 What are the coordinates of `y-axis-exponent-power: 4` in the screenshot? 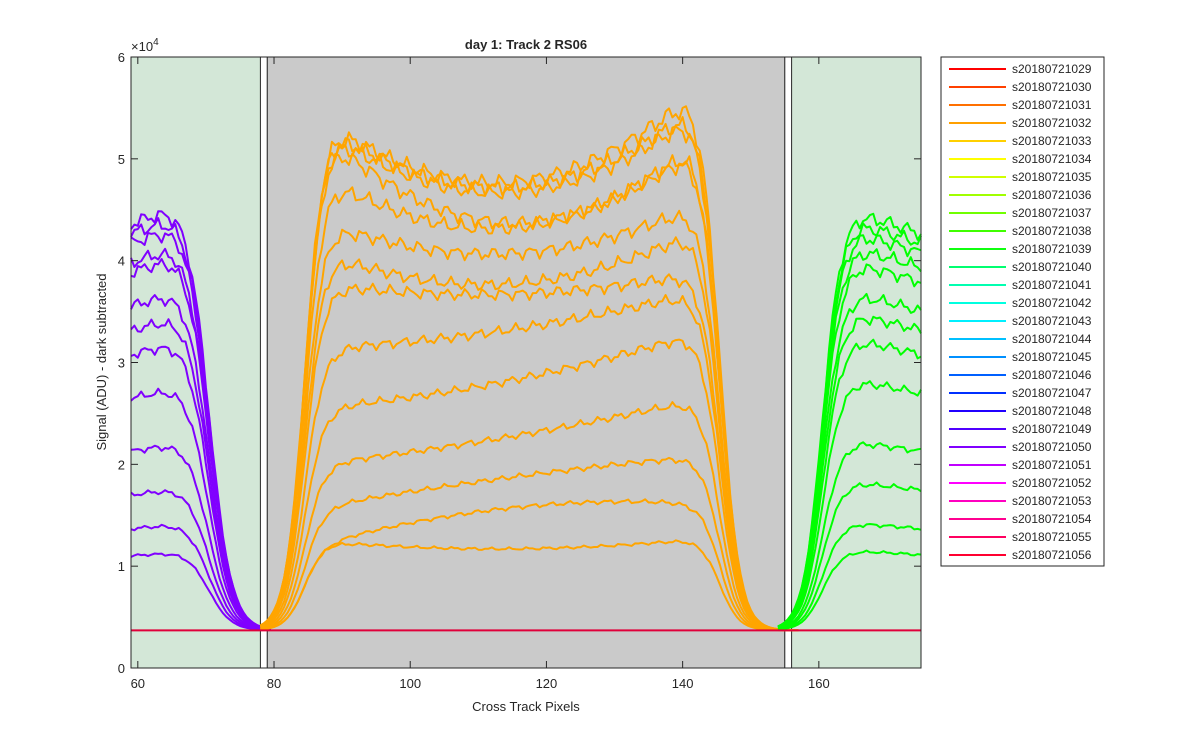 It's located at (156, 42).